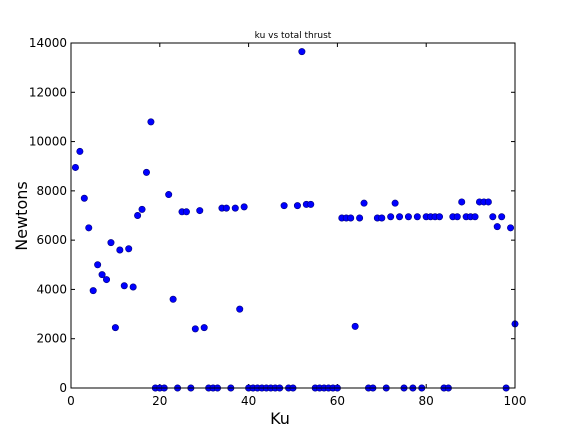  I want to click on y-axis-label: Newtons, so click(21, 215).